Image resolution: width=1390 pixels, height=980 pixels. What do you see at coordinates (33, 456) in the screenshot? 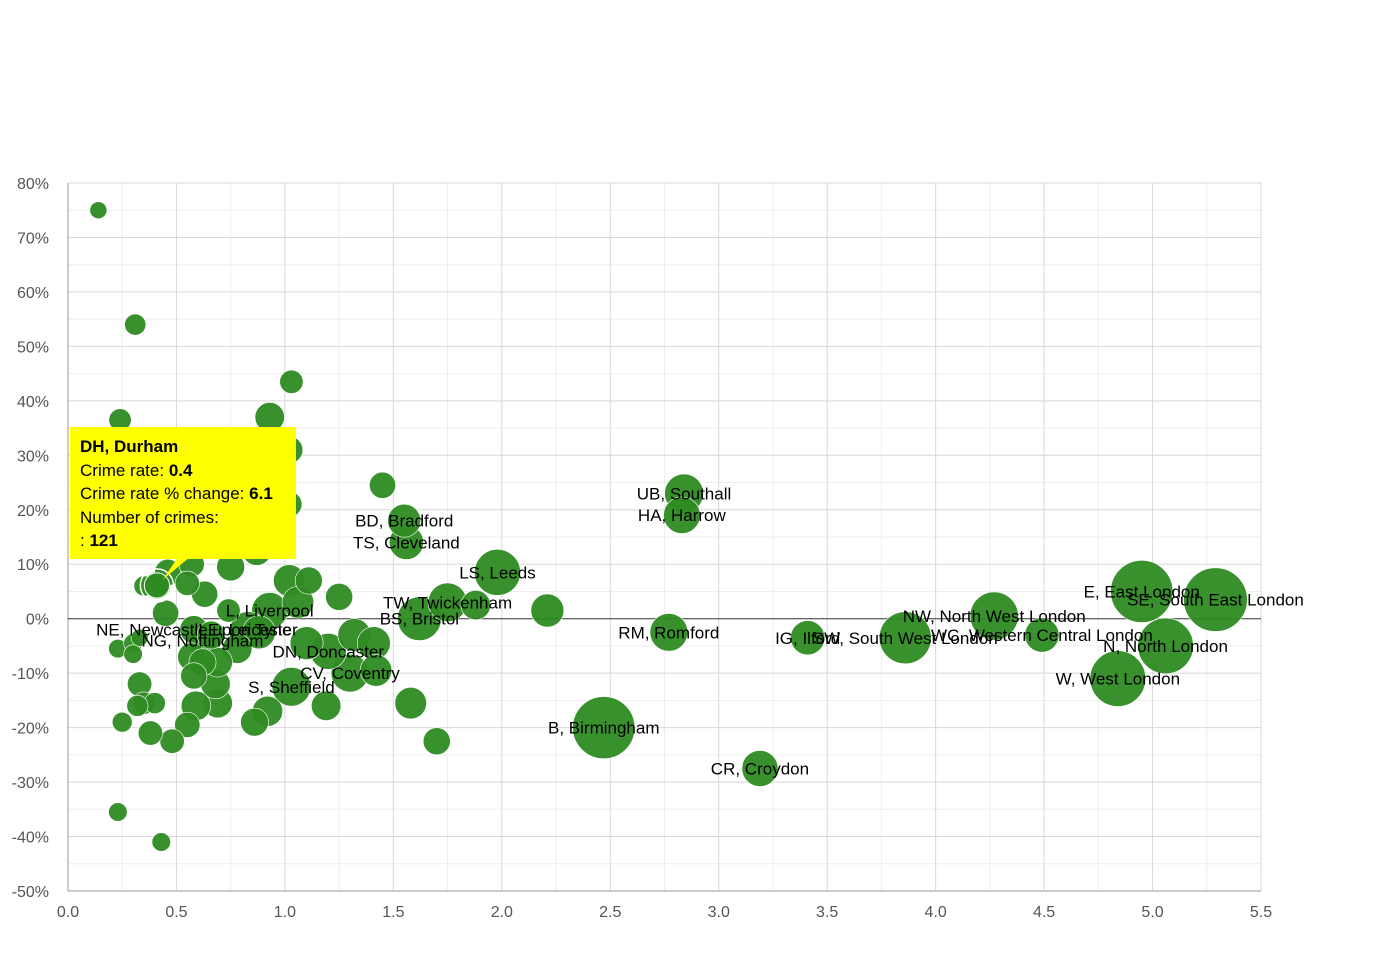
I see `y-tick-label: 30%` at bounding box center [33, 456].